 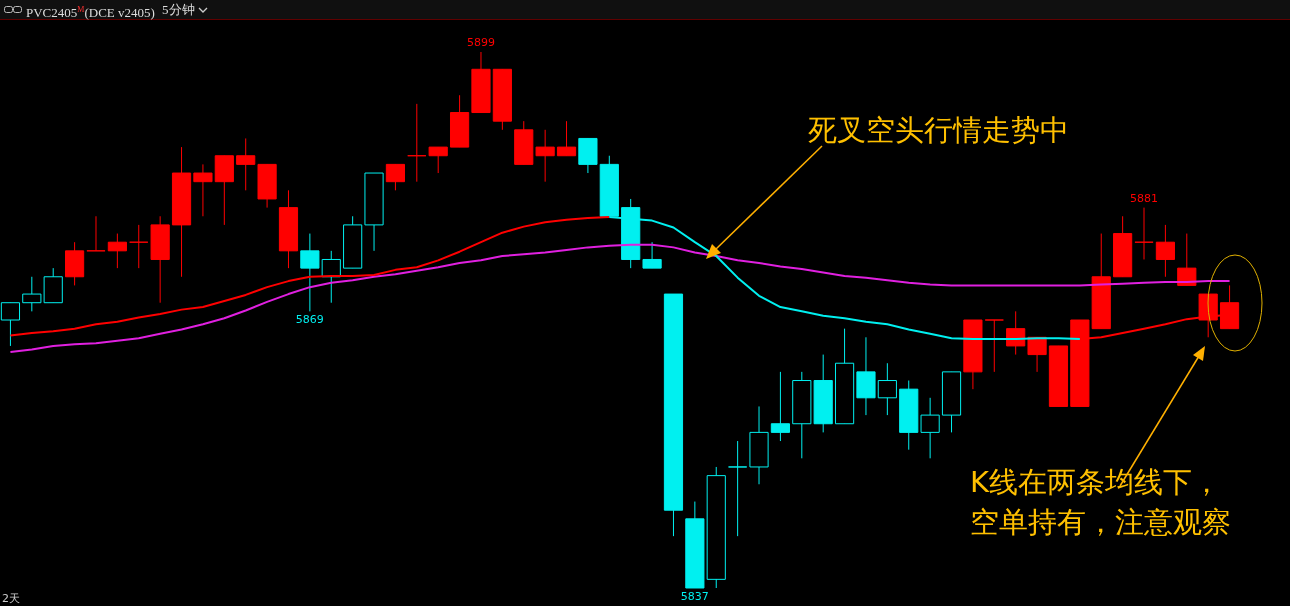 I want to click on annotation: 5869, so click(x=309, y=320).